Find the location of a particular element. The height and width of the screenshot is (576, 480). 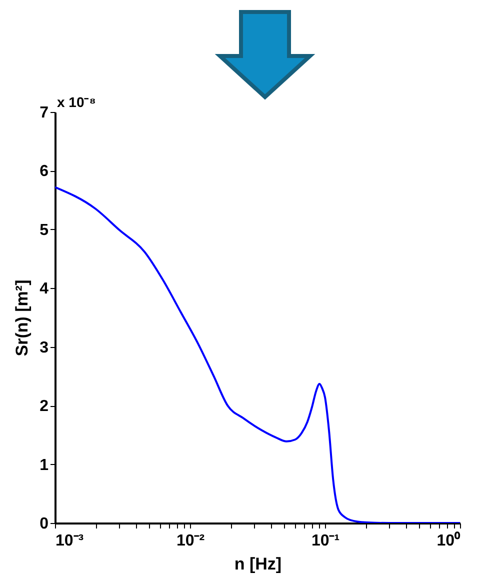

y-tick-label: 7 is located at coordinates (44, 113).